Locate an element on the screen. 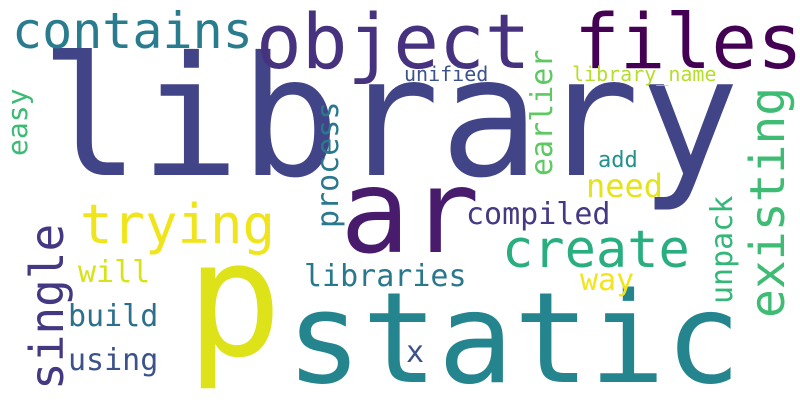 This screenshot has height=400, width=800. word-using: using is located at coordinates (113, 360).